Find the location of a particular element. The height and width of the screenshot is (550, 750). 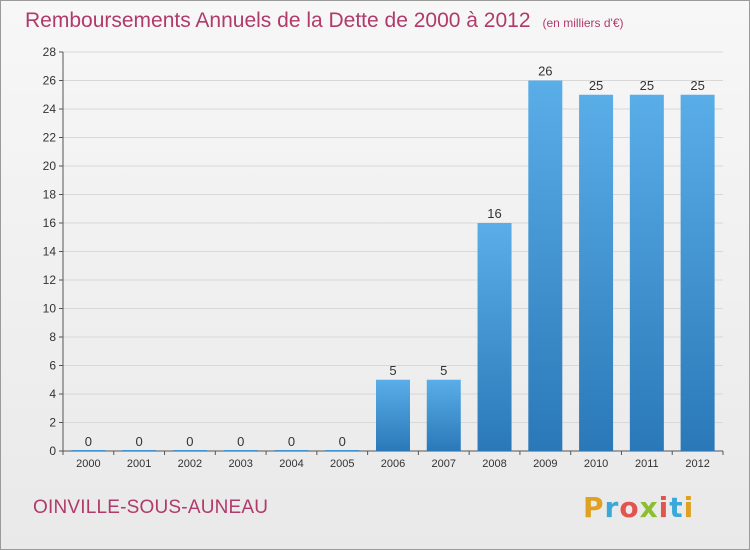

x-tick-label: 2001 is located at coordinates (139, 464).